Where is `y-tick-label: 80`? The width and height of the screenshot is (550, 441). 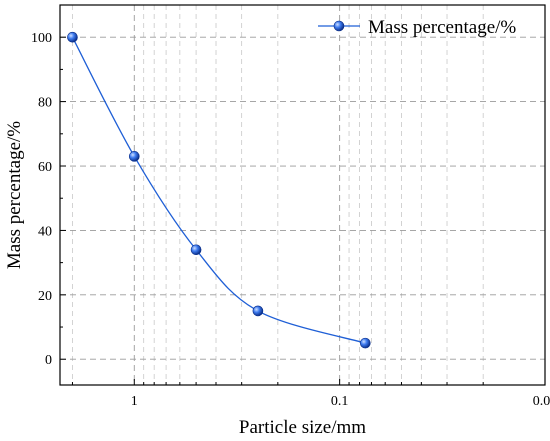 y-tick-label: 80 is located at coordinates (45, 103).